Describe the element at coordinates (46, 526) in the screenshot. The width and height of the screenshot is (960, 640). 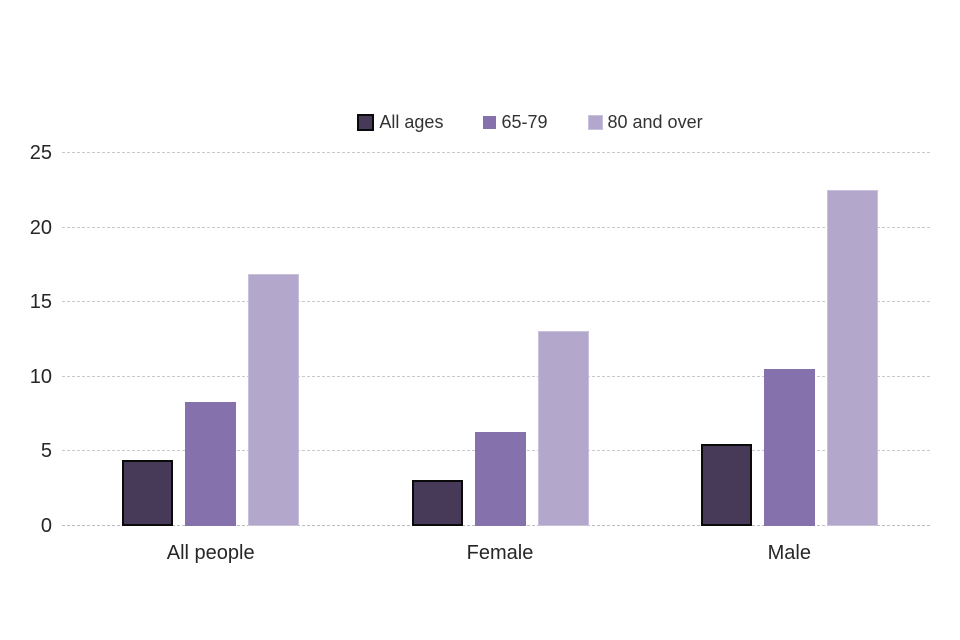
I see `y-tick-label: 0` at that location.